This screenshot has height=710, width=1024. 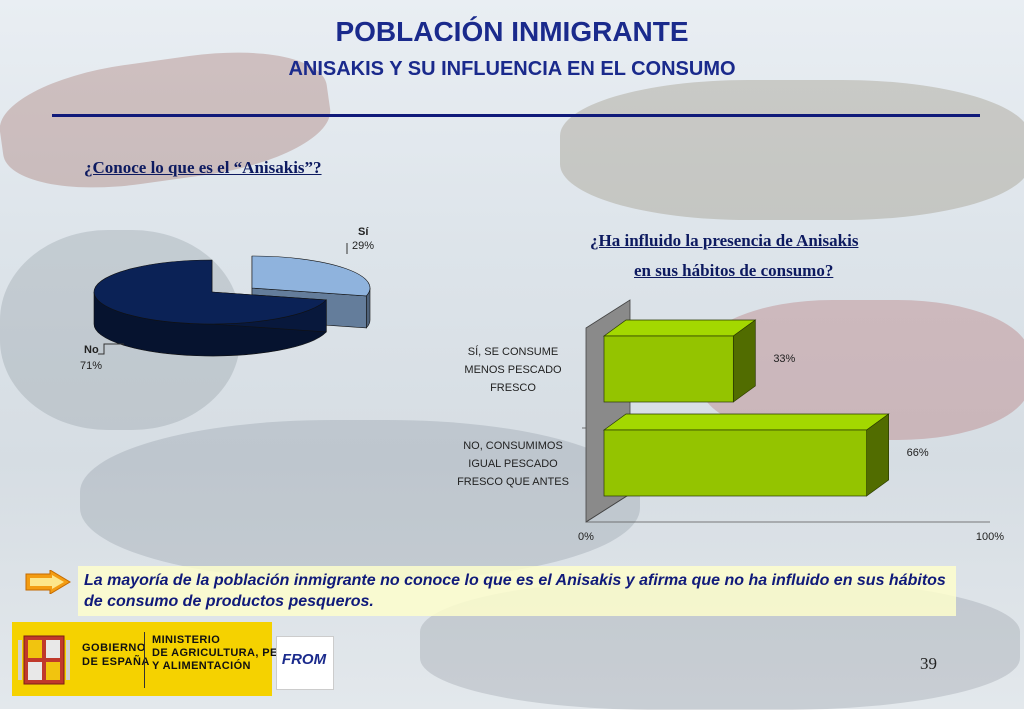 What do you see at coordinates (91, 350) in the screenshot?
I see `pie-label-no: No` at bounding box center [91, 350].